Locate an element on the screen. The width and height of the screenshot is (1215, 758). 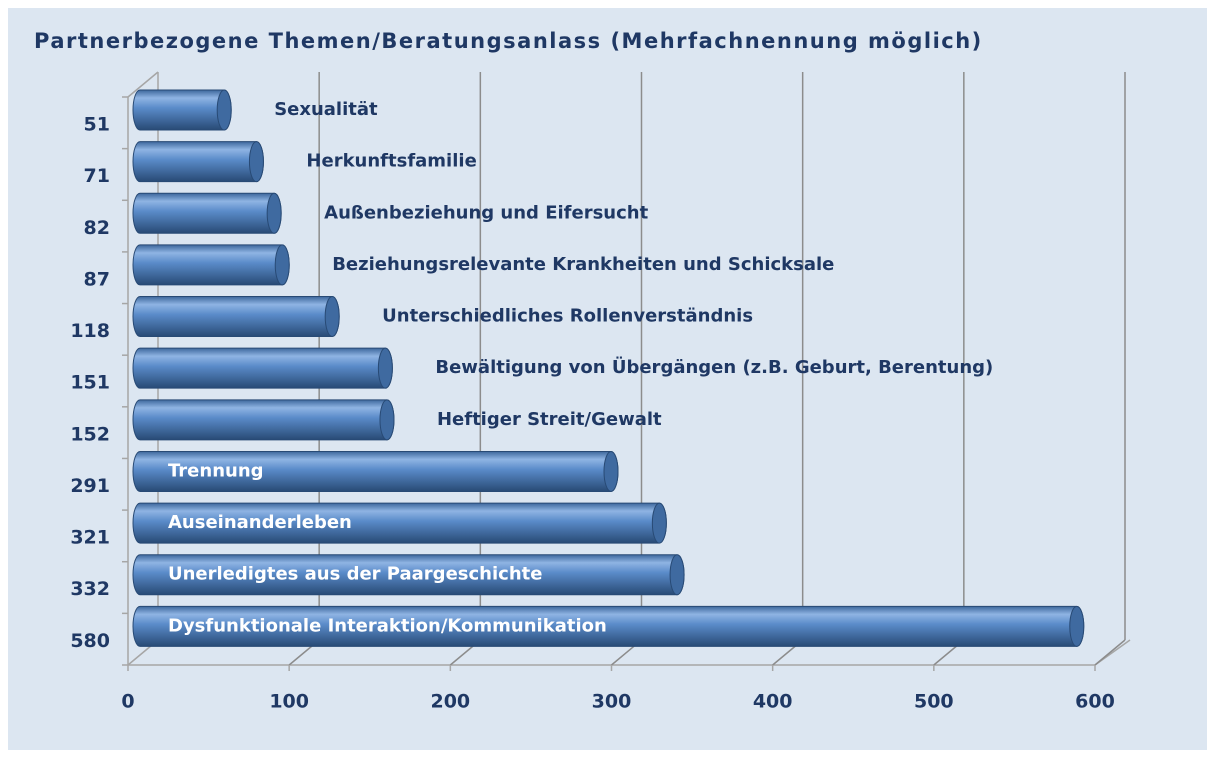
y-tick-label: 71 is located at coordinates (97, 176).